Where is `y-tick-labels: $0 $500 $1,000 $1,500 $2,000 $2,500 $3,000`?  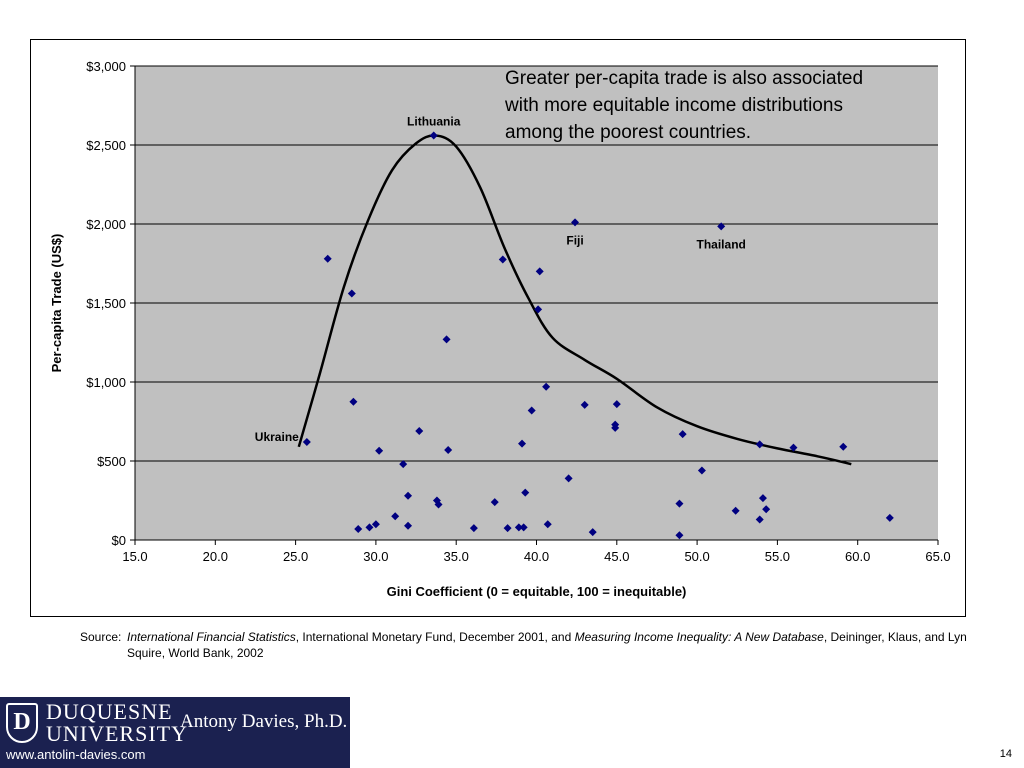
y-tick-labels: $0 $500 $1,000 $1,500 $2,000 $2,500 $3,000 is located at coordinates (106, 303).